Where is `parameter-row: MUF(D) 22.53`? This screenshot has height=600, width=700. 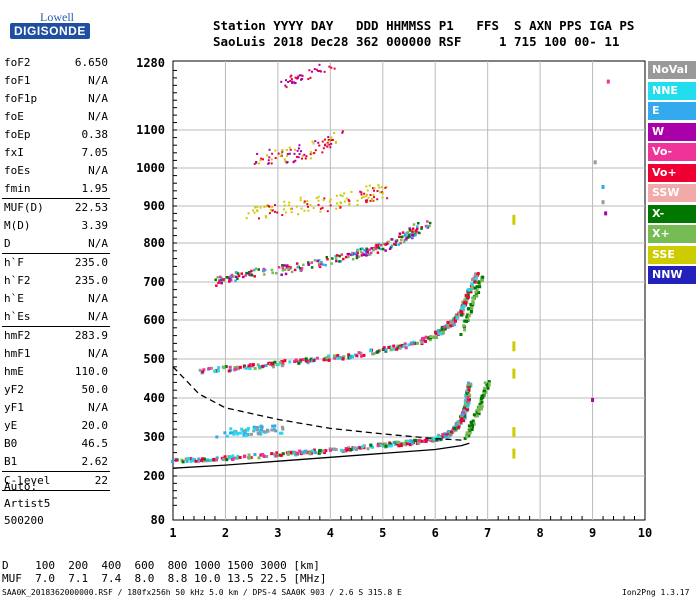
parameter-row: MUF(D) 22.53 is located at coordinates (56, 208).